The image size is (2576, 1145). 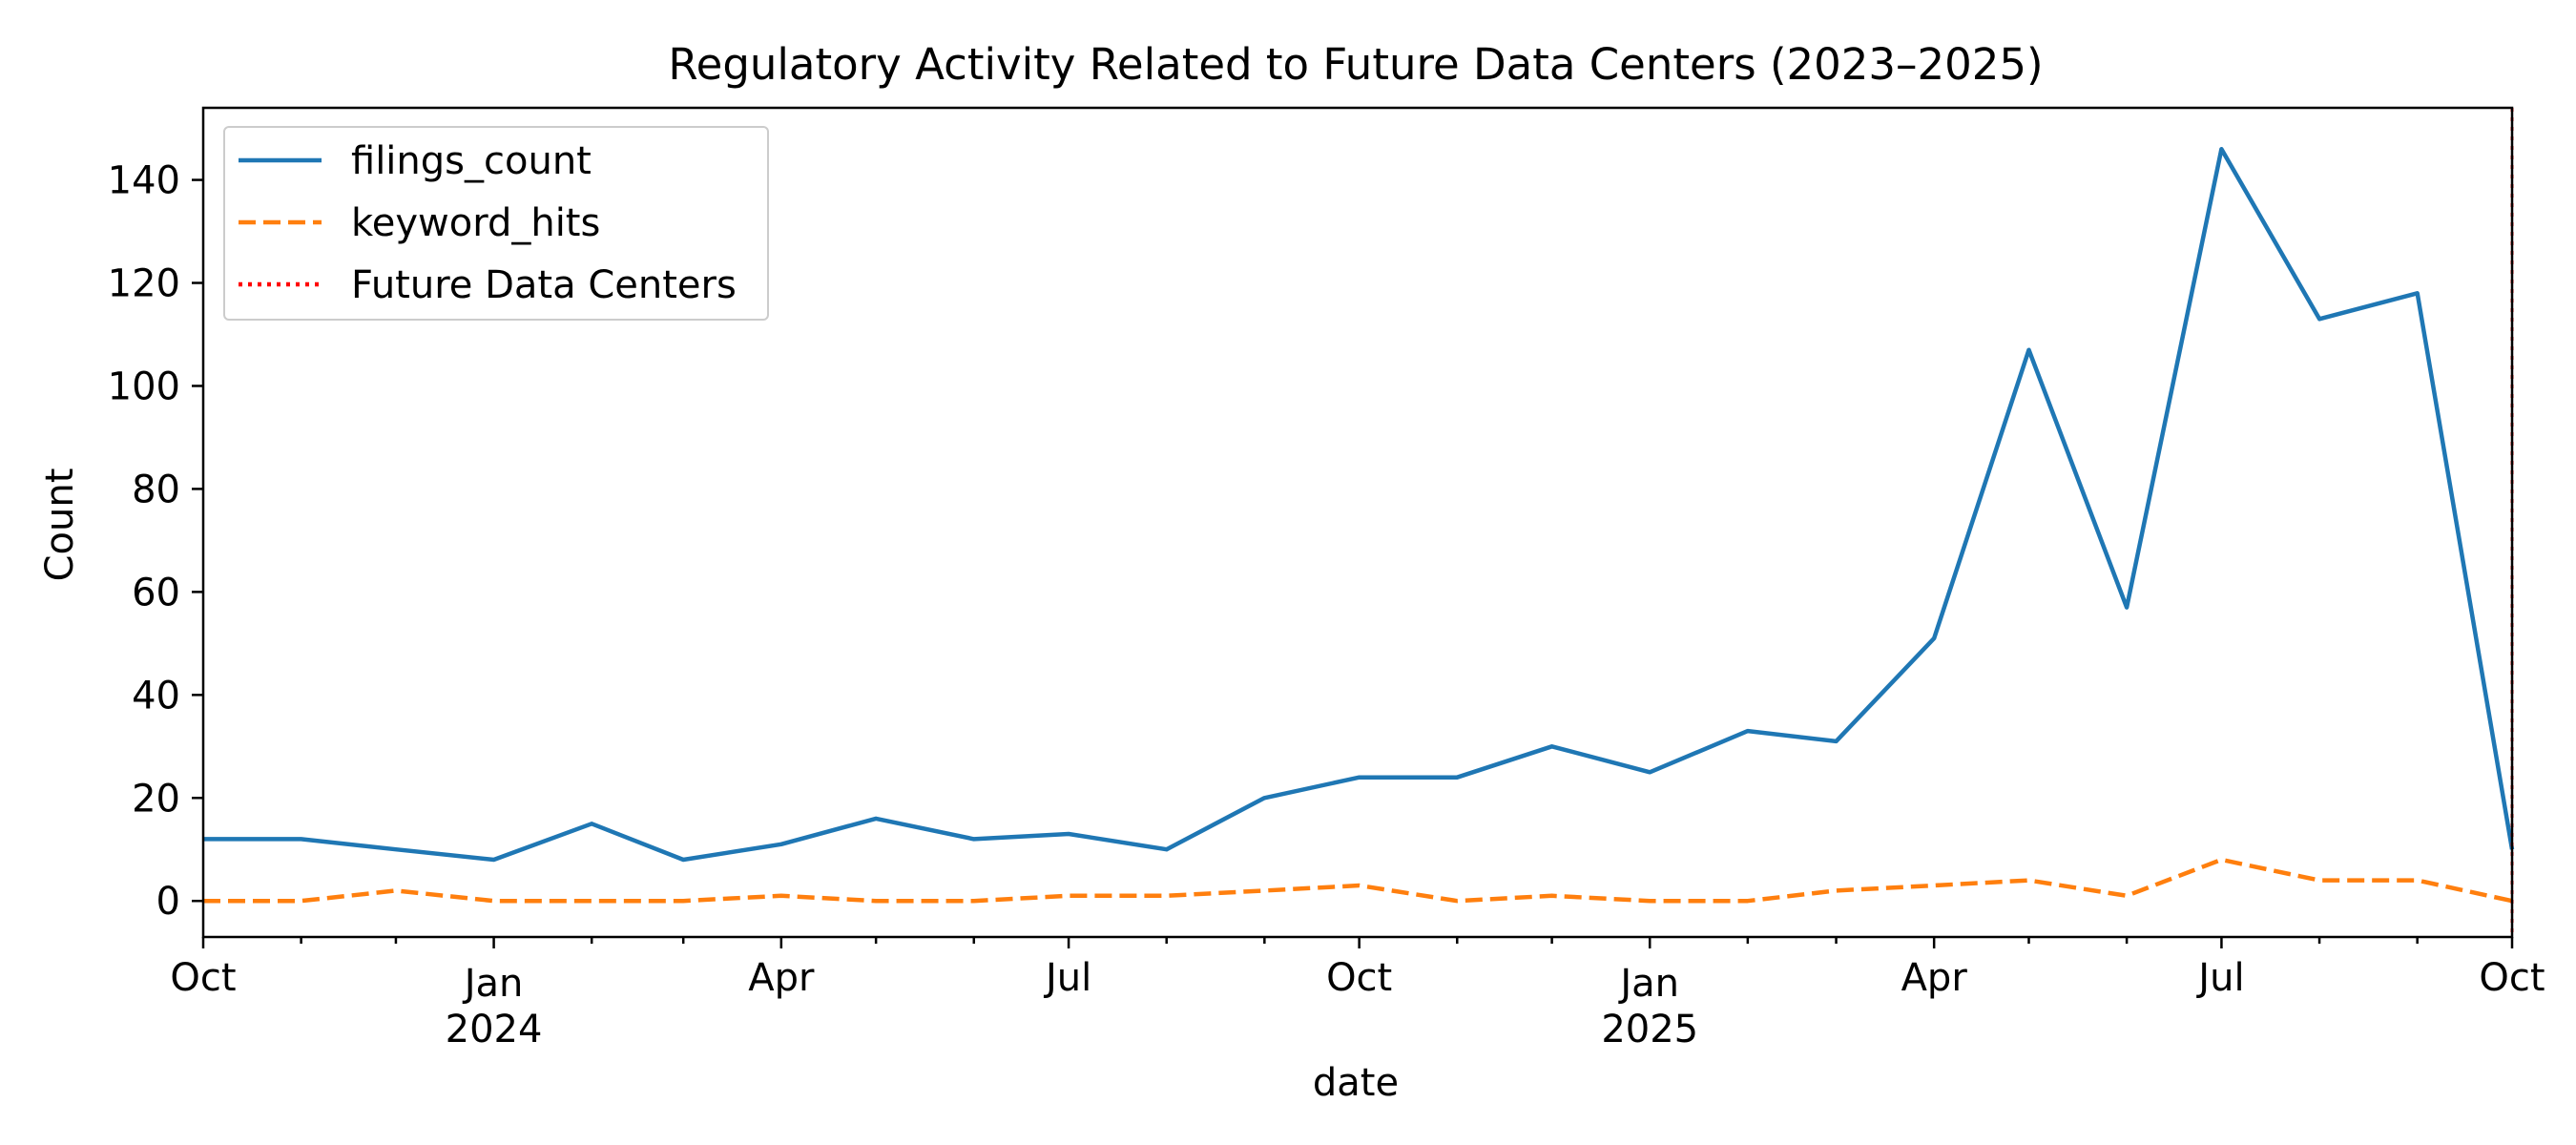 I want to click on series-line-keyword-hits, so click(x=1358, y=881).